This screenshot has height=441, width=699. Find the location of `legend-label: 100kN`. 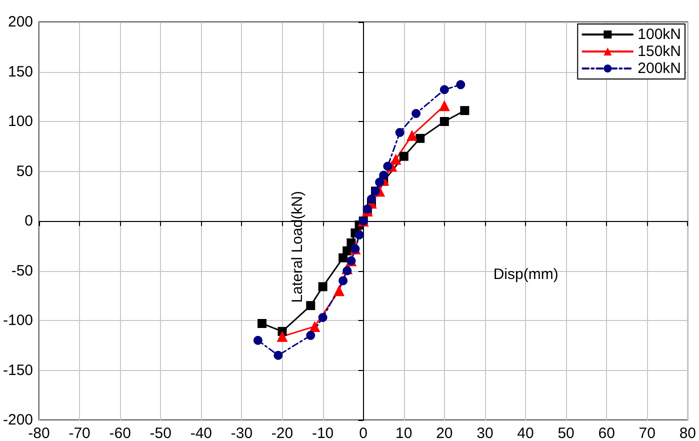

legend-label: 100kN is located at coordinates (659, 34).